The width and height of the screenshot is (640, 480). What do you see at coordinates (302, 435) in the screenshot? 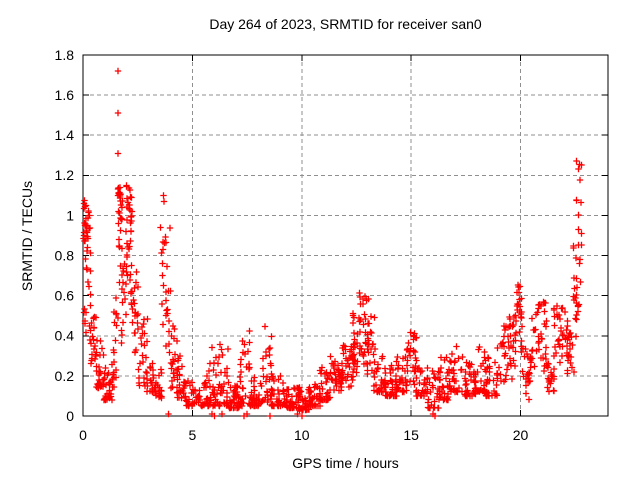
I see `x-tick-label: 10` at bounding box center [302, 435].